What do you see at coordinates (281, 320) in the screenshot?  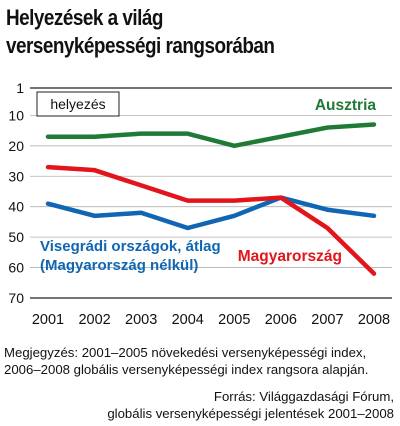 I see `x-tick-2006: 2006` at bounding box center [281, 320].